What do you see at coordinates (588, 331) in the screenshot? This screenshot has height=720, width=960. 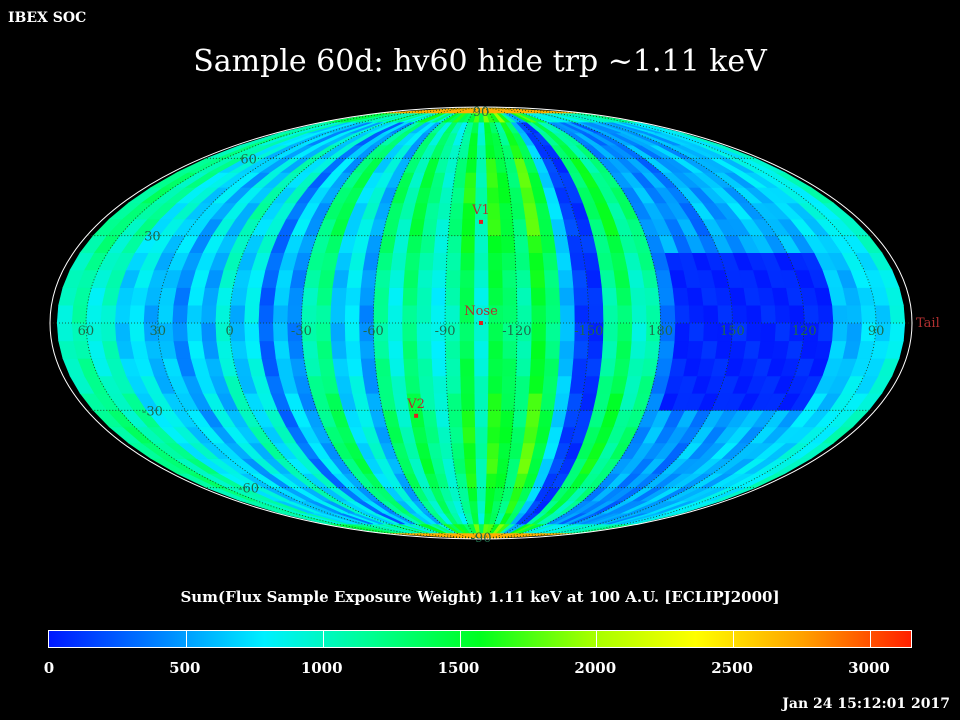 I see `lon-label: -150` at bounding box center [588, 331].